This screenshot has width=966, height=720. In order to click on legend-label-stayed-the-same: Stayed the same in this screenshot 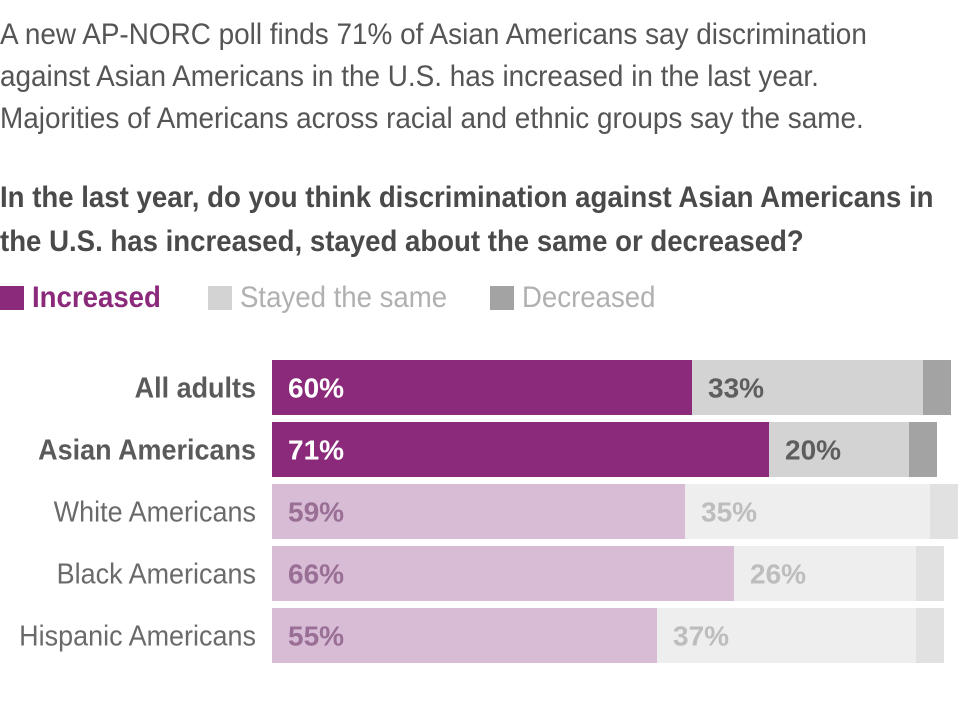, I will do `click(344, 297)`.